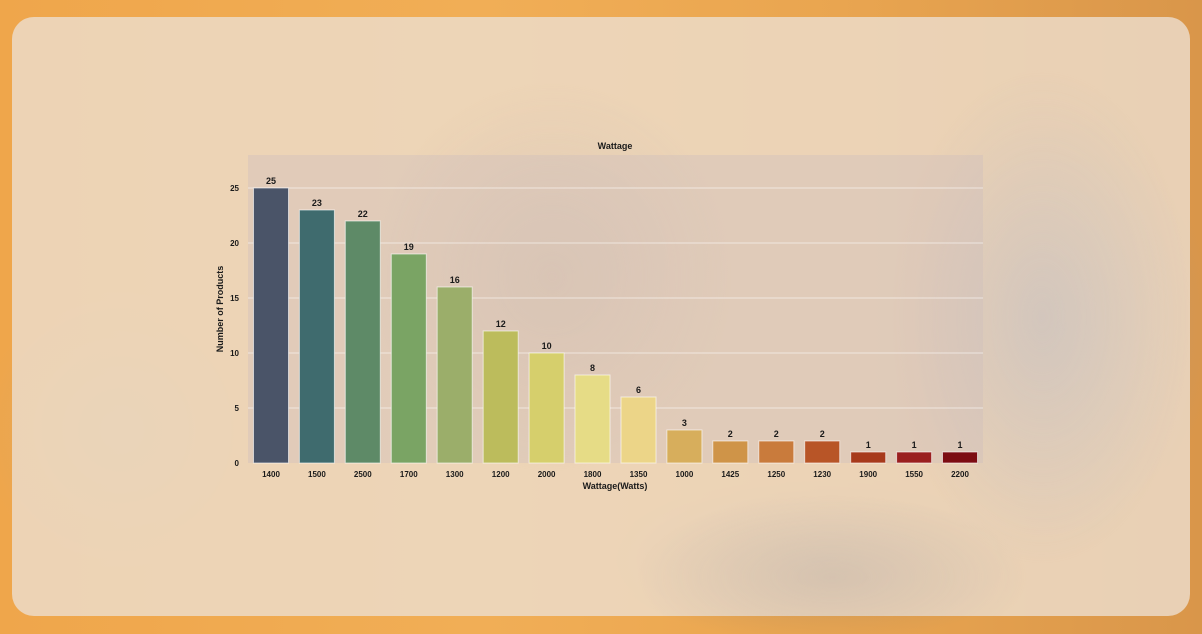  Describe the element at coordinates (271, 181) in the screenshot. I see `data-label: 25` at that location.